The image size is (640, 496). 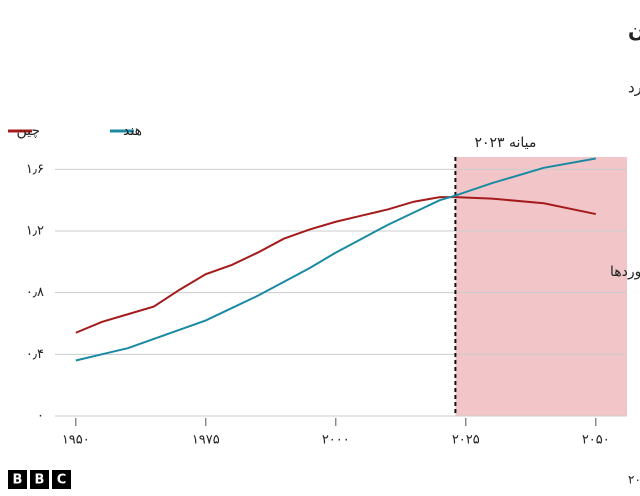 I want to click on legend-label: هند, so click(x=132, y=131).